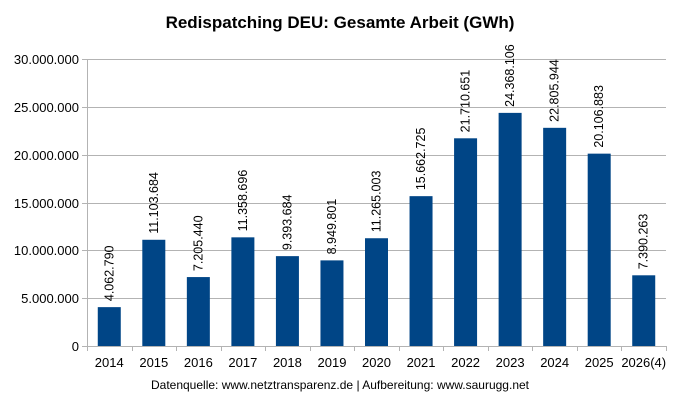 The height and width of the screenshot is (416, 680). I want to click on data-label: 24.368.106, so click(510, 75).